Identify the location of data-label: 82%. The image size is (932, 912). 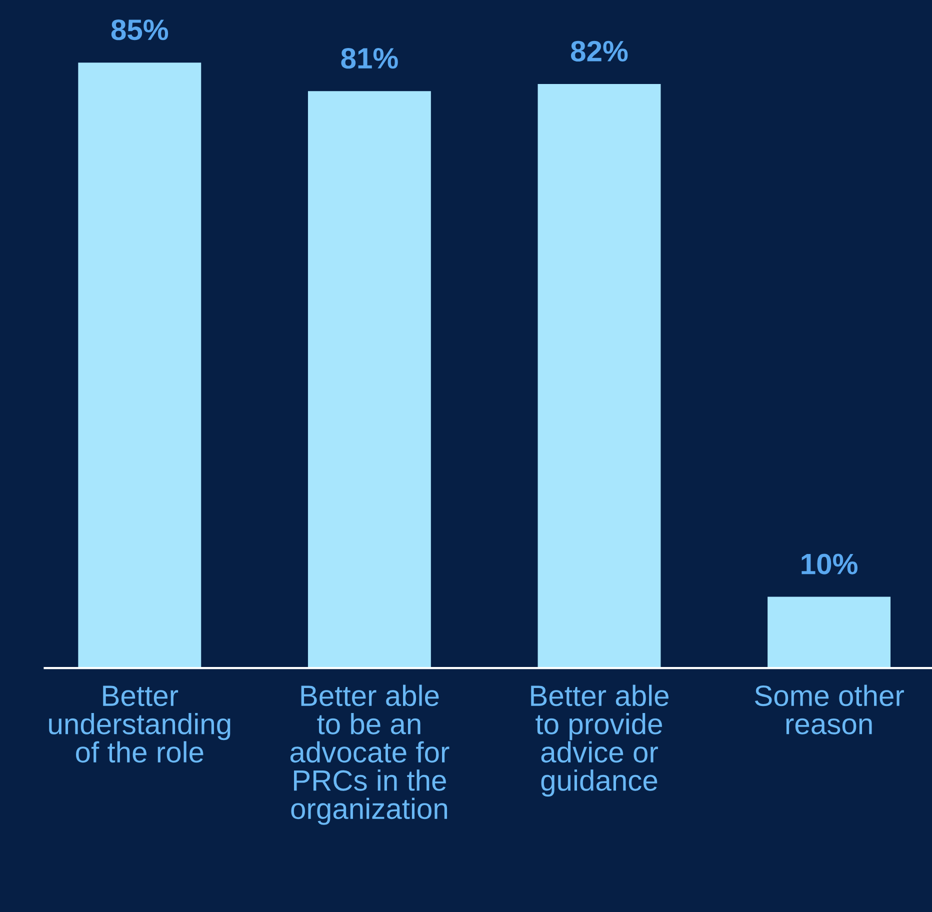
(599, 51).